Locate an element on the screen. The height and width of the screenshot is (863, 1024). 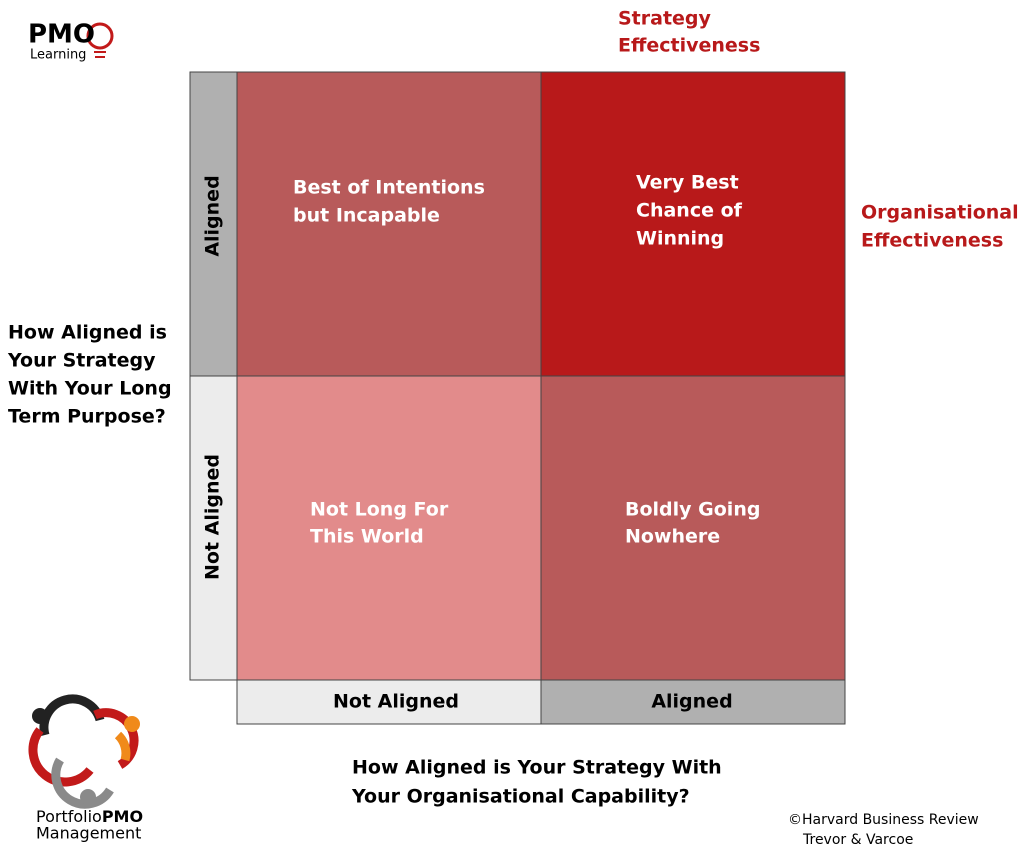
column-label: Not Aligned is located at coordinates (396, 702).